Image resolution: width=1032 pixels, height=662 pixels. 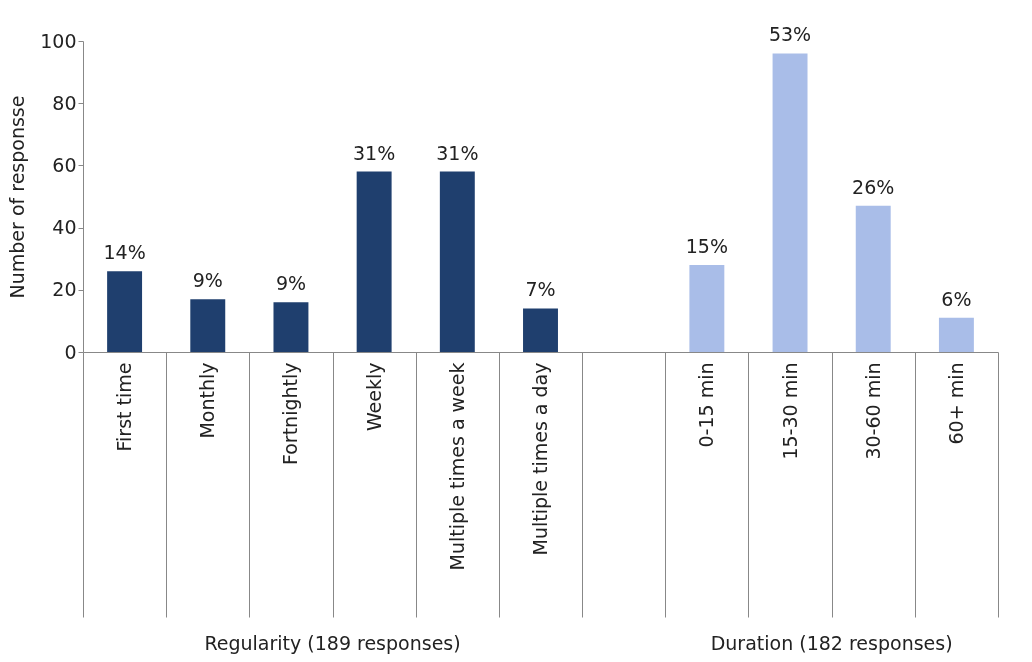 What do you see at coordinates (956, 298) in the screenshot?
I see `annotation: 6%` at bounding box center [956, 298].